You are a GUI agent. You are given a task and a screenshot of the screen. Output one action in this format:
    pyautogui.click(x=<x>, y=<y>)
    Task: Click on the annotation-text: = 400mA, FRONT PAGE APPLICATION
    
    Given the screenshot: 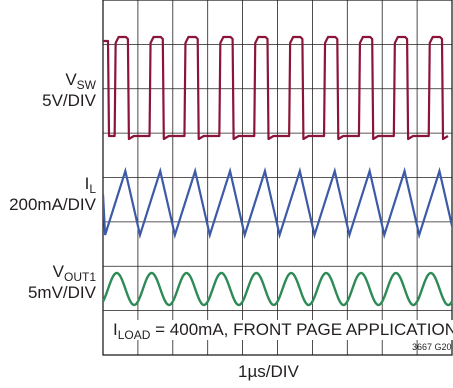 What is the action you would take?
    pyautogui.click(x=301, y=329)
    